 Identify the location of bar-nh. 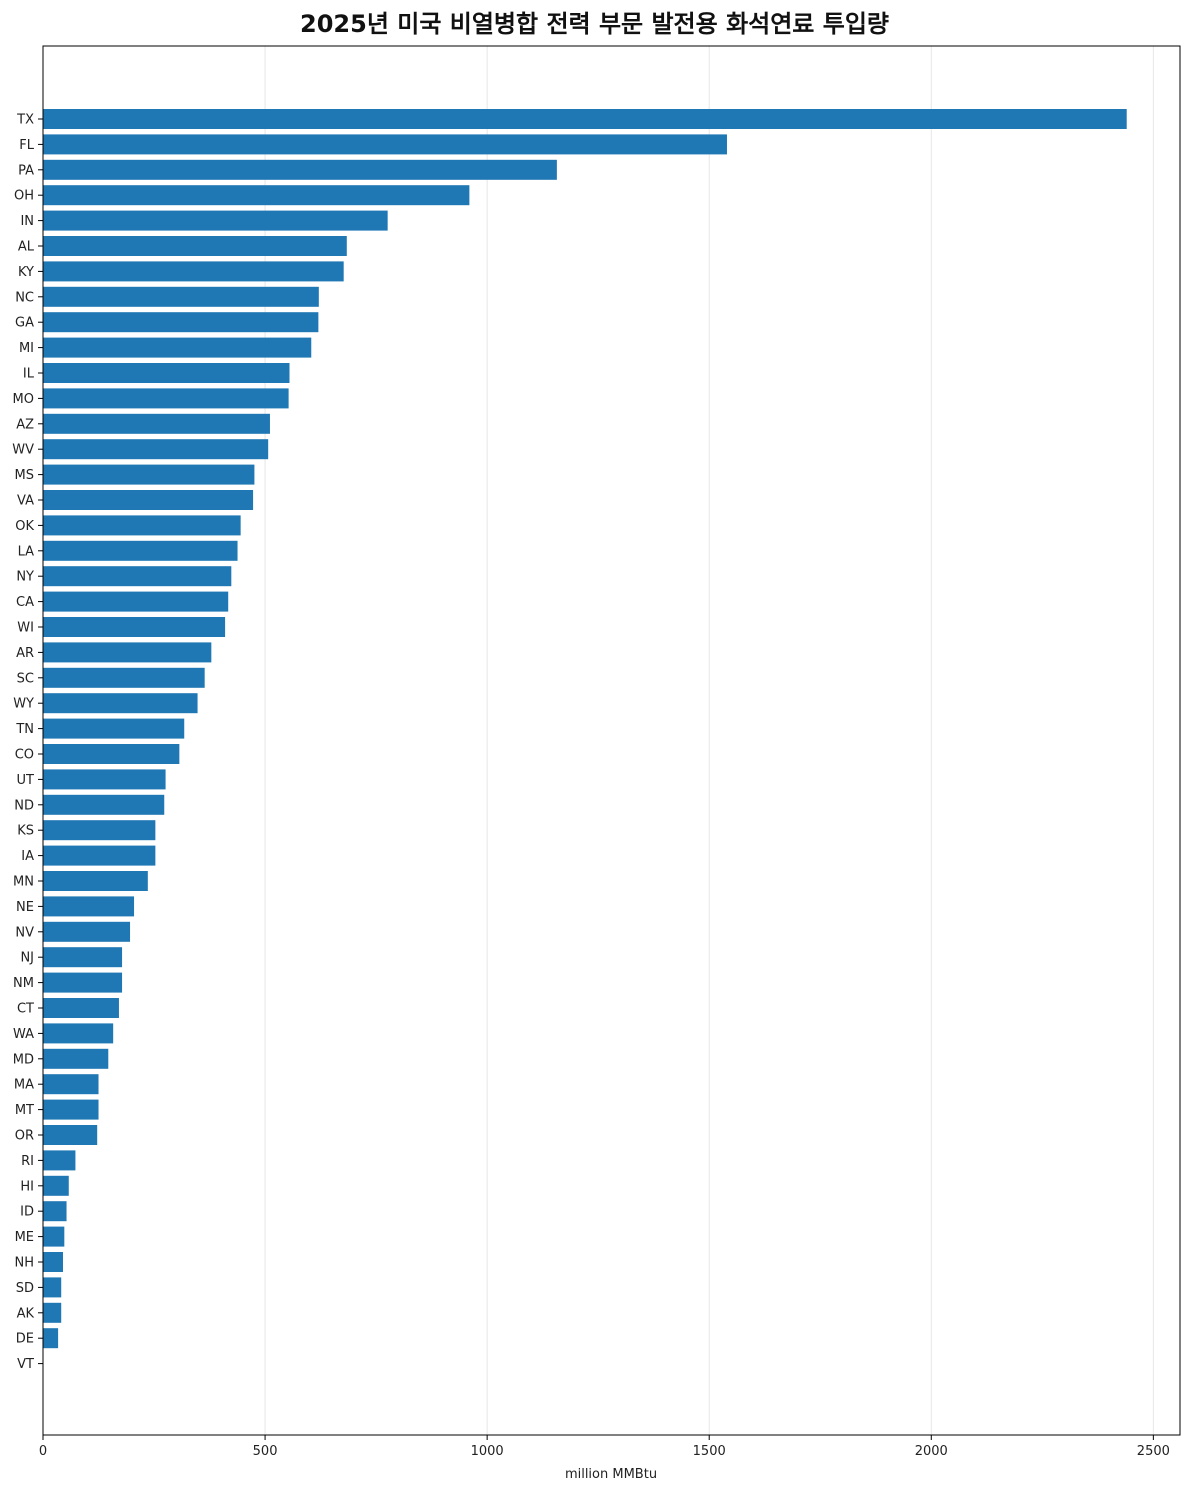
(53, 1262).